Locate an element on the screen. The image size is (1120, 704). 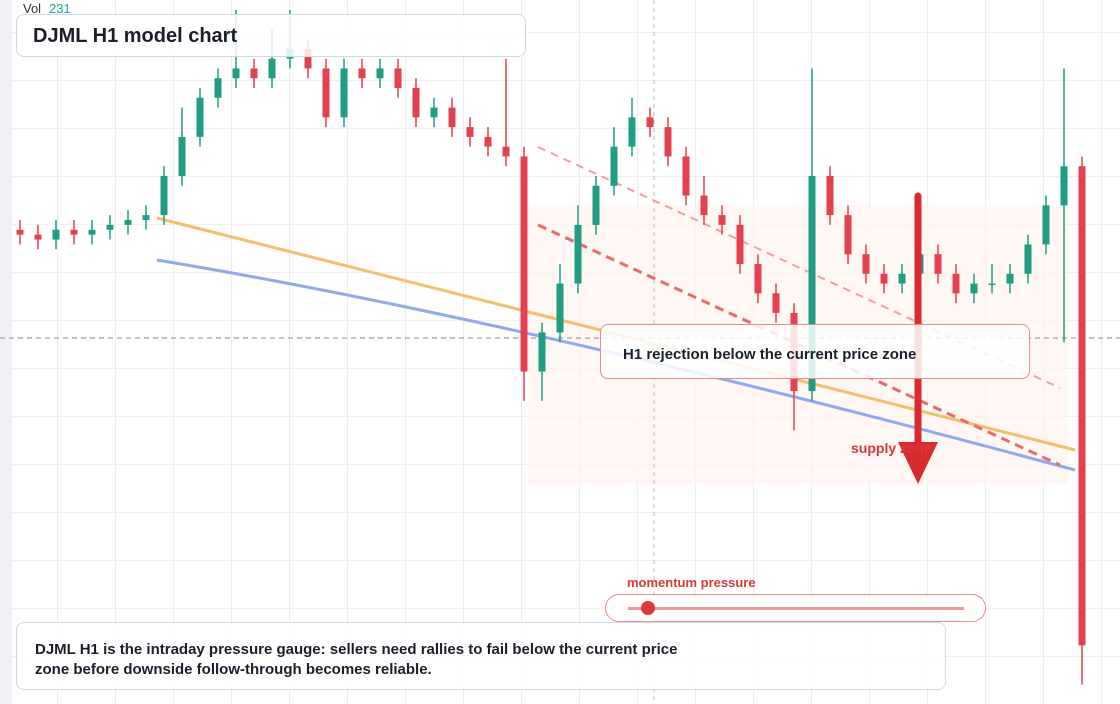
volume-value: 231 is located at coordinates (60, 8).